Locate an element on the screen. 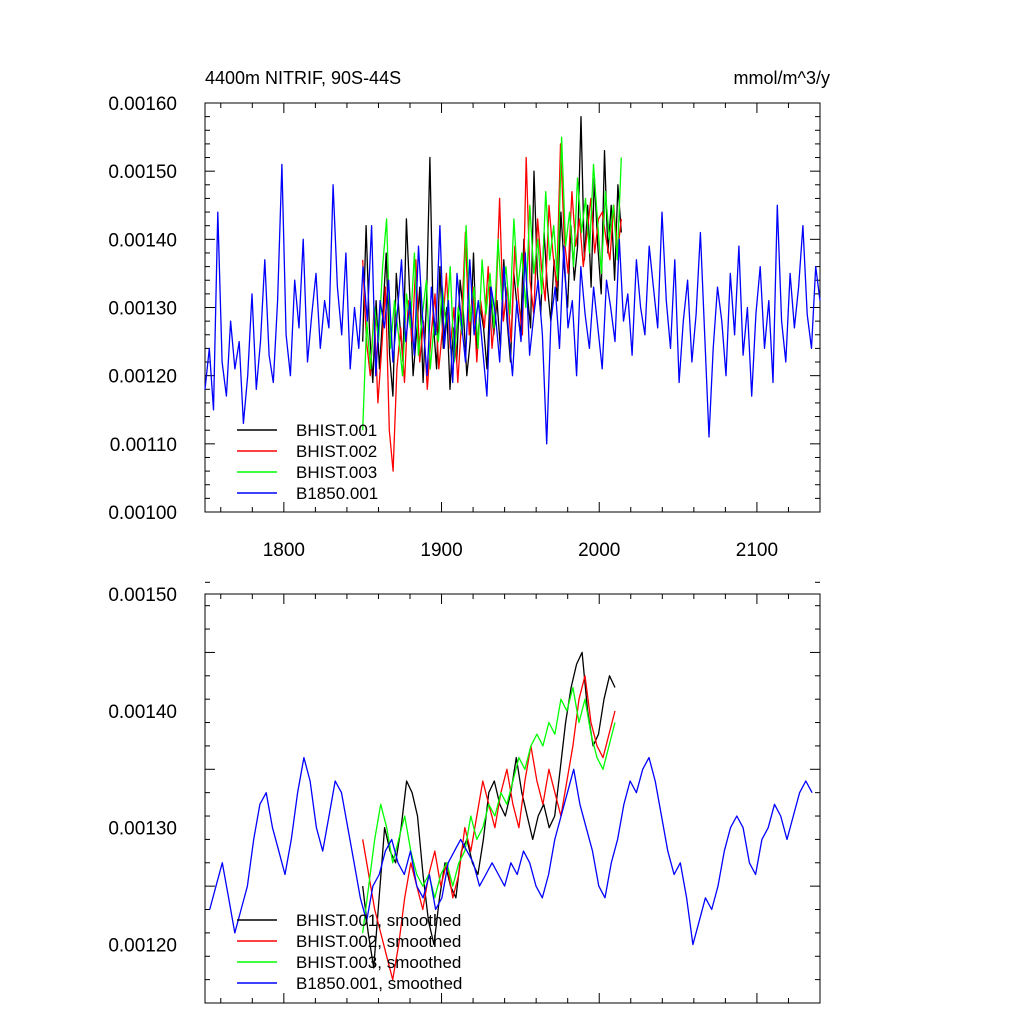 This screenshot has width=1024, height=1024. legend-label: B1850.001 is located at coordinates (337, 493).